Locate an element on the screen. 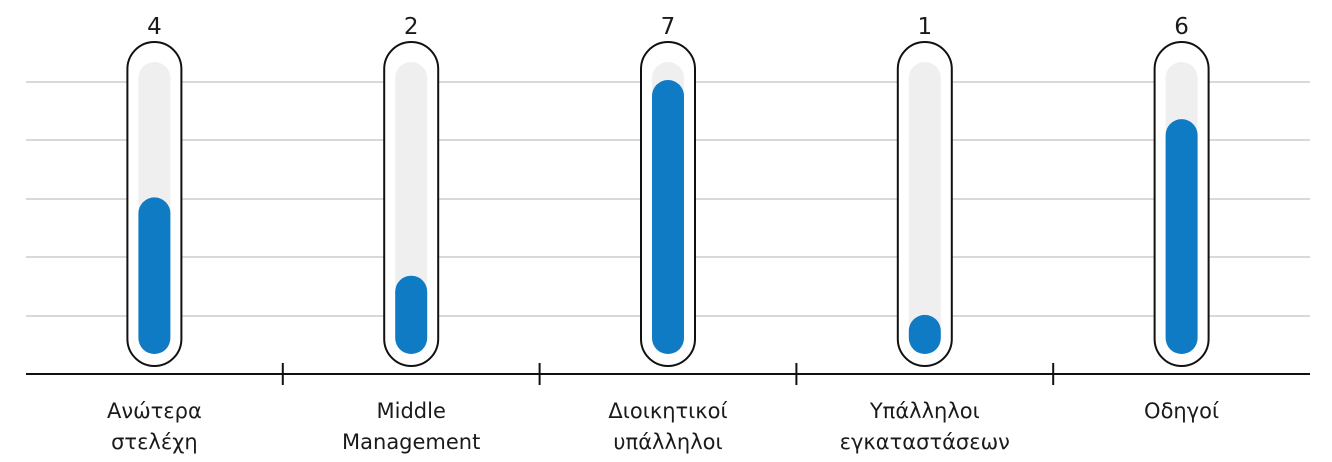 This screenshot has width=1332, height=462. value-label: 2 is located at coordinates (411, 27).